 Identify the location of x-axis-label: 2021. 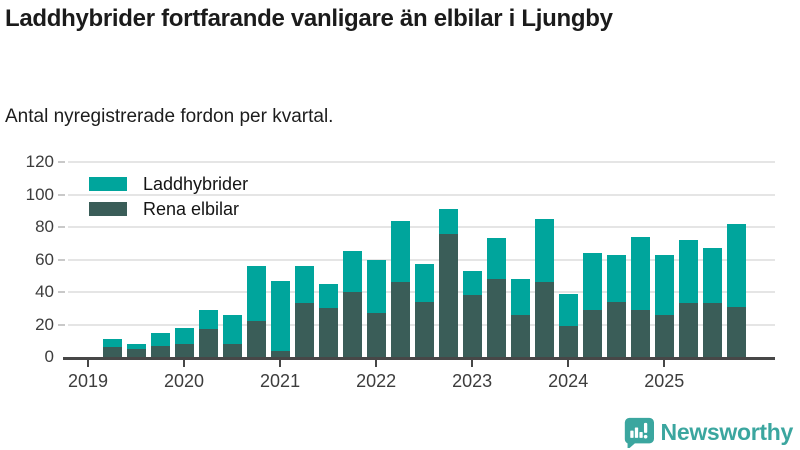
(280, 381).